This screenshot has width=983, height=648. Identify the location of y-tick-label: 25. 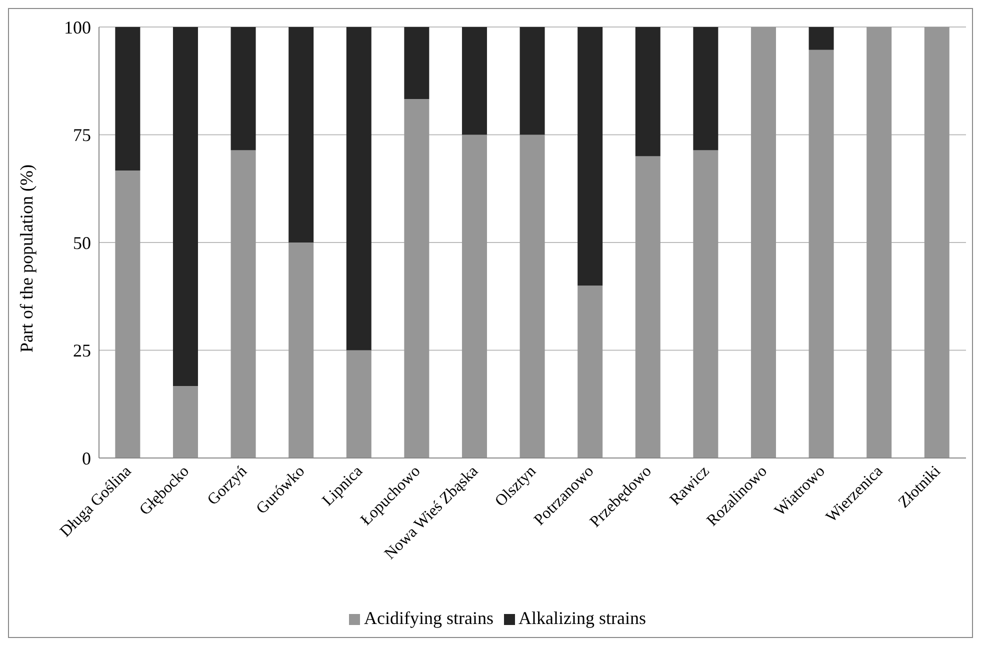
(82, 350).